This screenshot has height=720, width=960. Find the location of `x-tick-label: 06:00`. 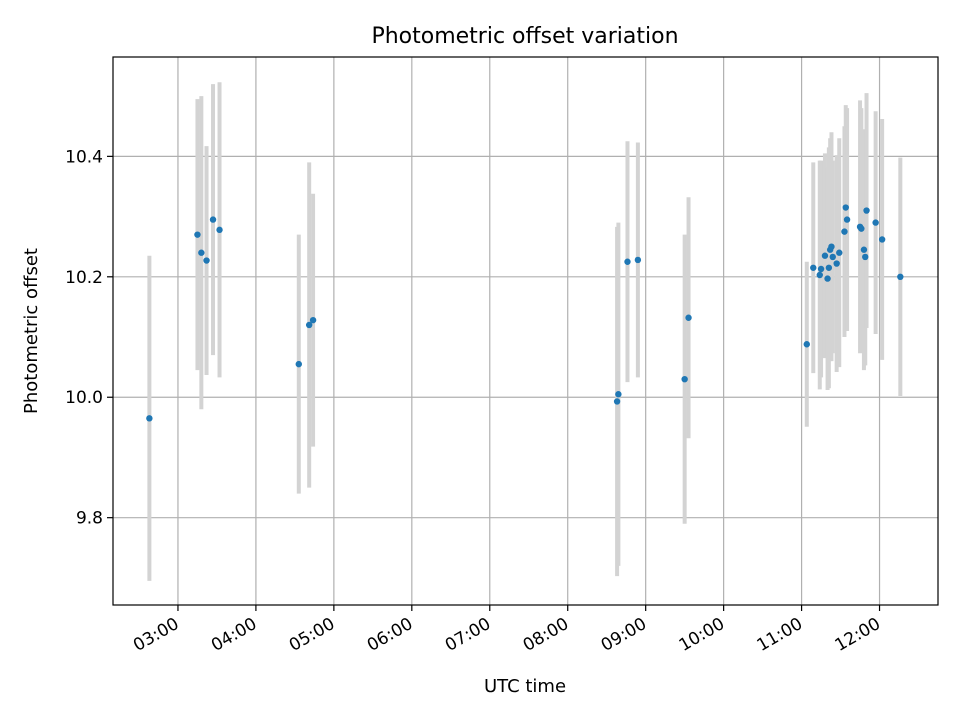

x-tick-label: 06:00 is located at coordinates (390, 635).